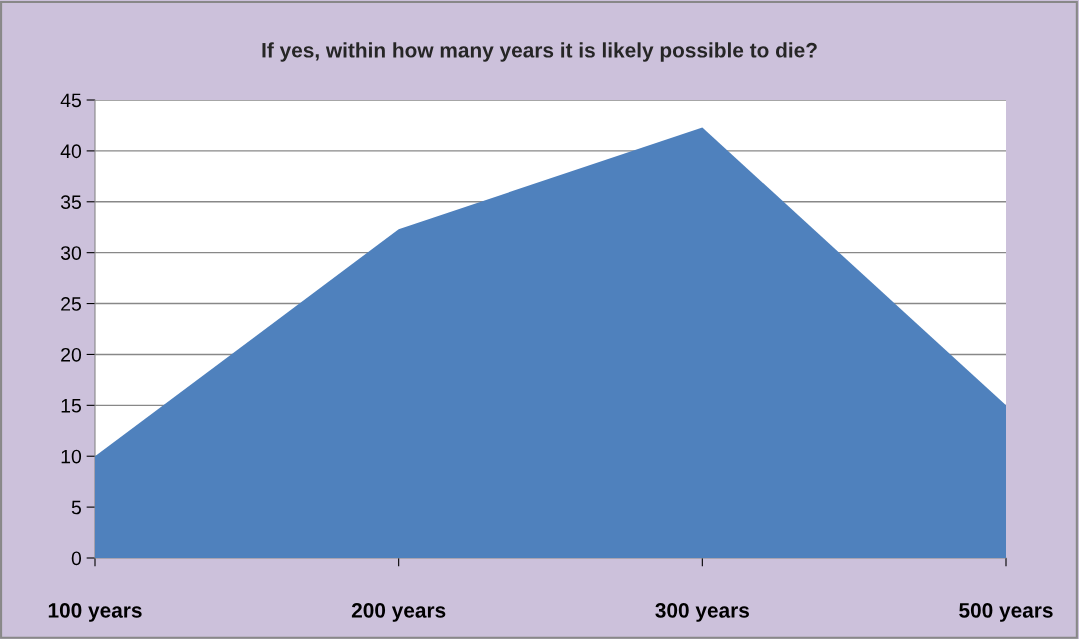  What do you see at coordinates (71, 354) in the screenshot?
I see `y-tick-label: 20` at bounding box center [71, 354].